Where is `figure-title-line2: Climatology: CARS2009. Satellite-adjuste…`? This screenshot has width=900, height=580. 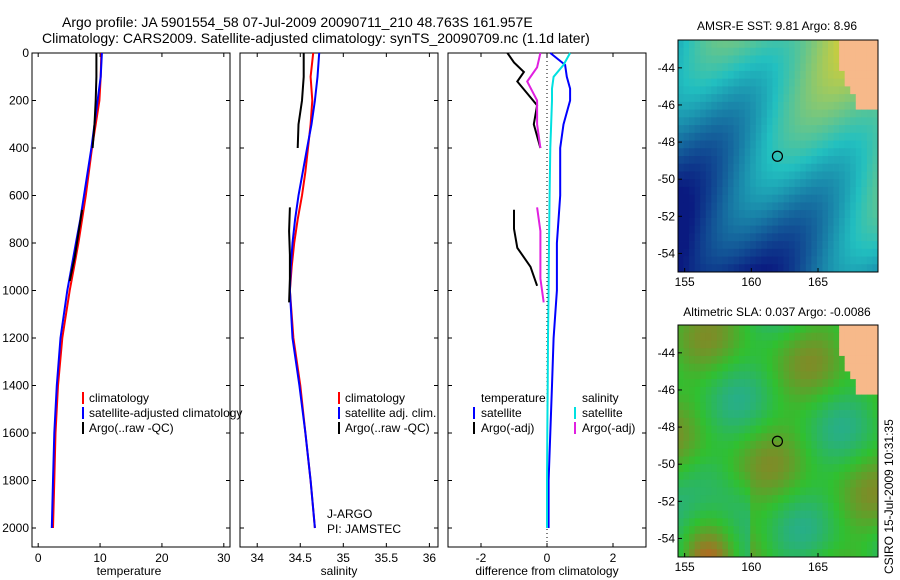
figure-title-line2: Climatology: CARS2009. Satellite-adjuste… is located at coordinates (316, 38).